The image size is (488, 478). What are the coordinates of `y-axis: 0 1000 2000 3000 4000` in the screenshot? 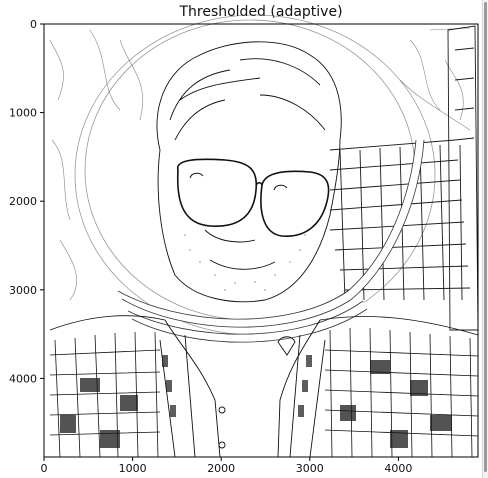 It's located at (26, 201).